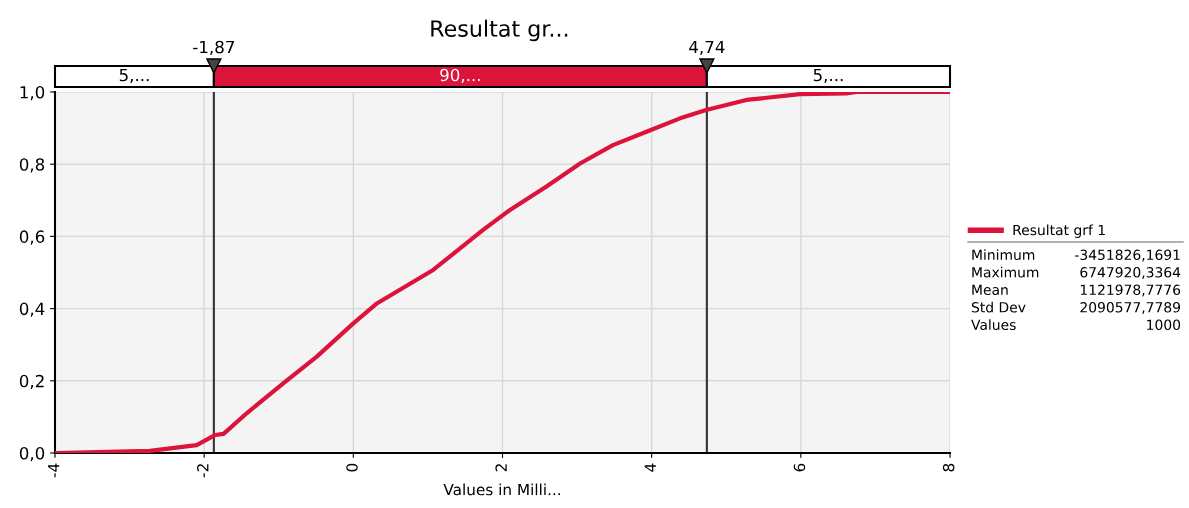  What do you see at coordinates (650, 467) in the screenshot?
I see `x-tick-label: 4` at bounding box center [650, 467].